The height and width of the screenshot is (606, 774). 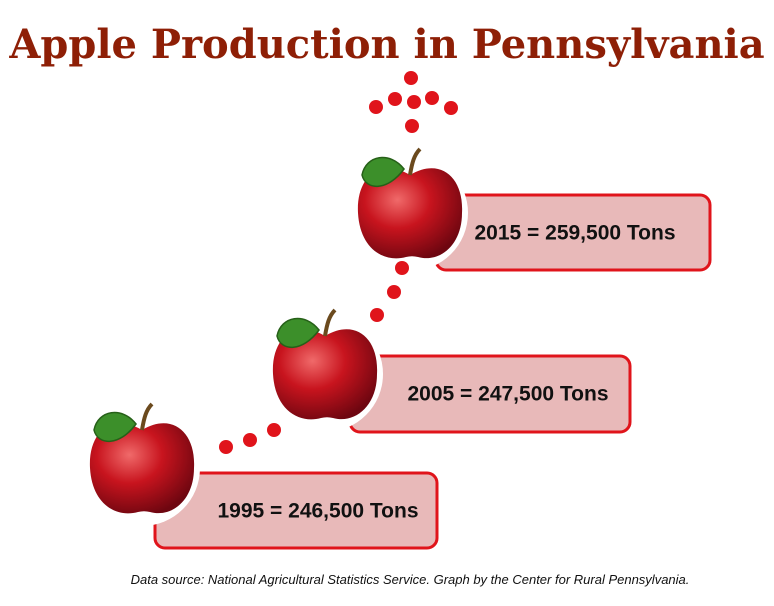 What do you see at coordinates (386, 44) in the screenshot?
I see `title: Apple Production in Pennsylvania` at bounding box center [386, 44].